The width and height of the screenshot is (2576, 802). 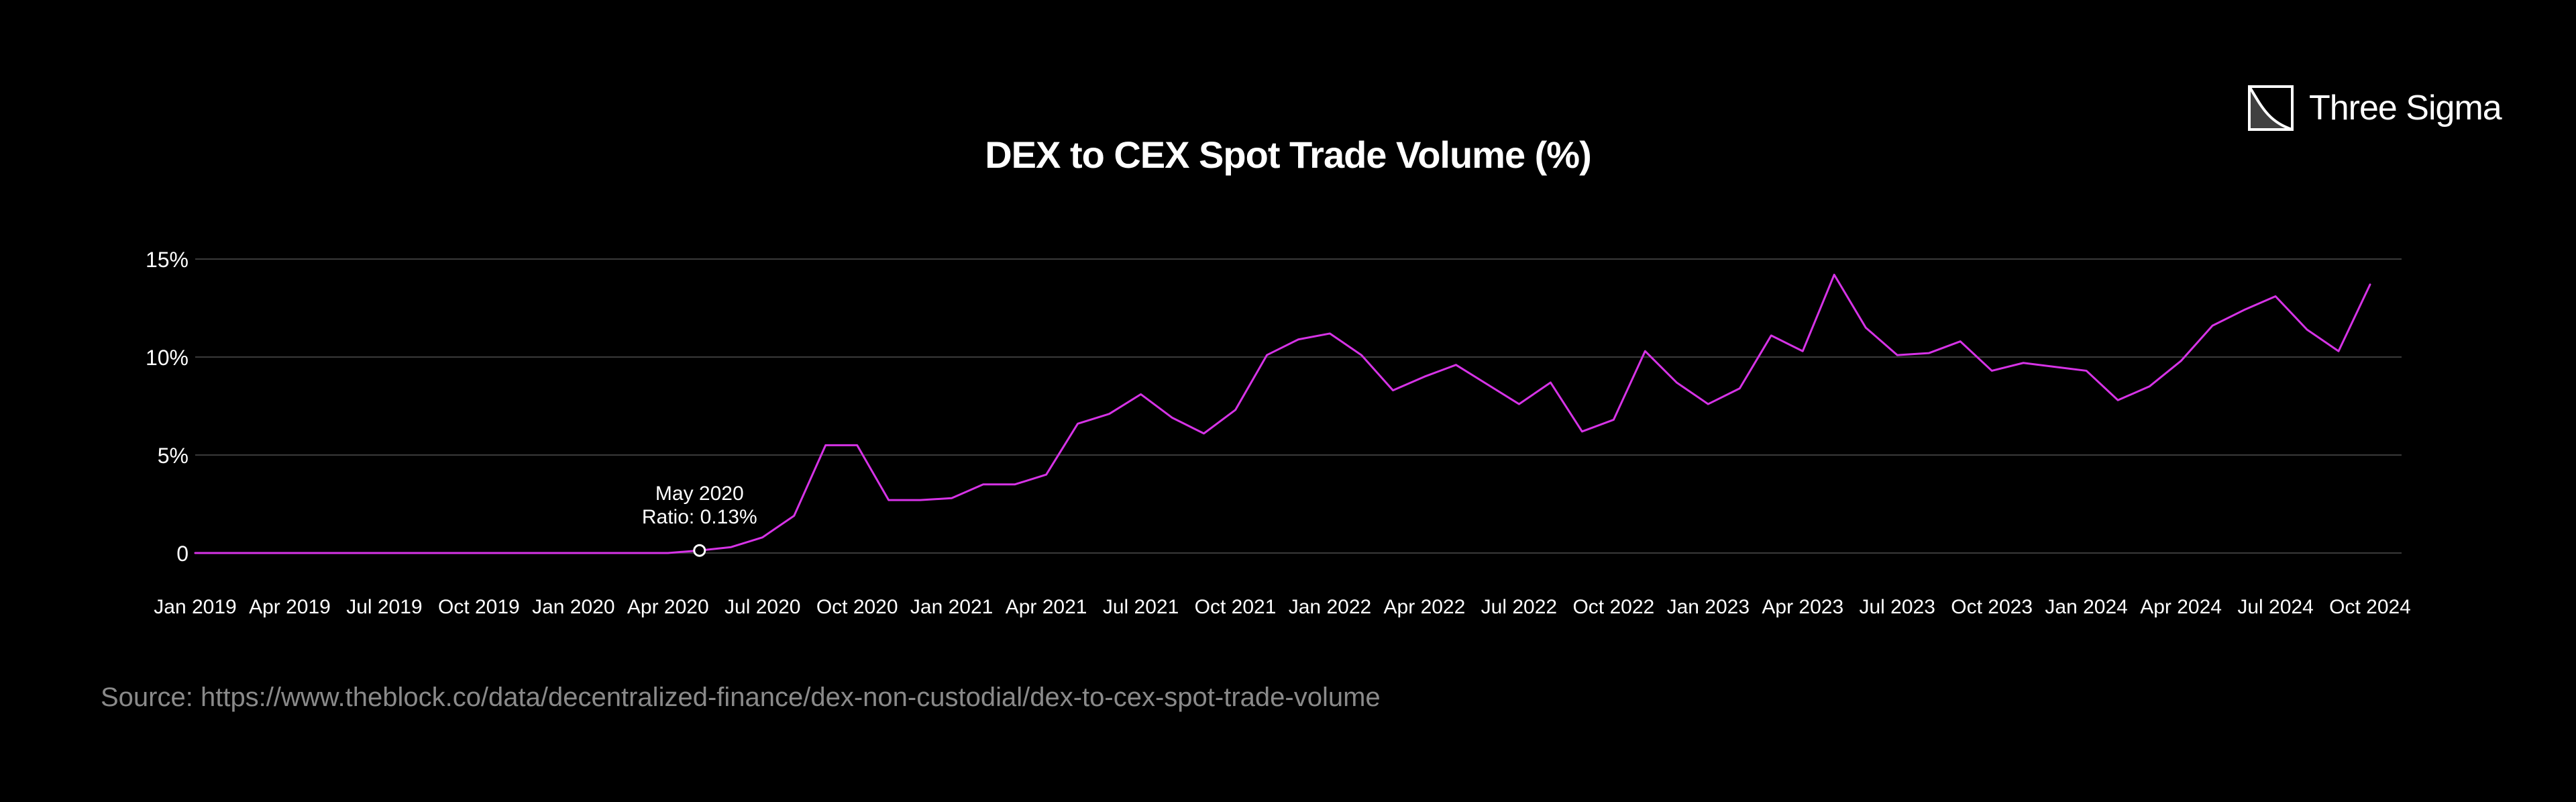 I want to click on x-tick-label: Oct 2022, so click(x=1613, y=607).